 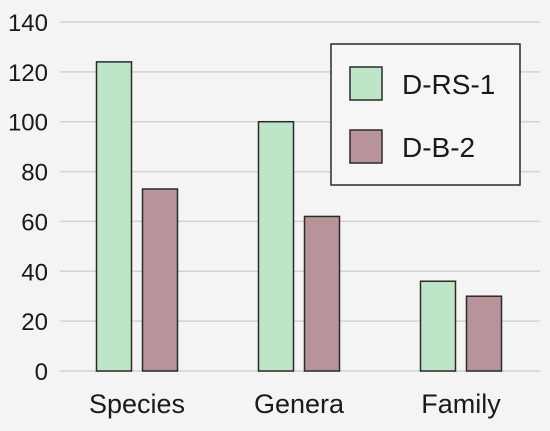 What do you see at coordinates (322, 293) in the screenshot?
I see `bar-d-b-2-genera` at bounding box center [322, 293].